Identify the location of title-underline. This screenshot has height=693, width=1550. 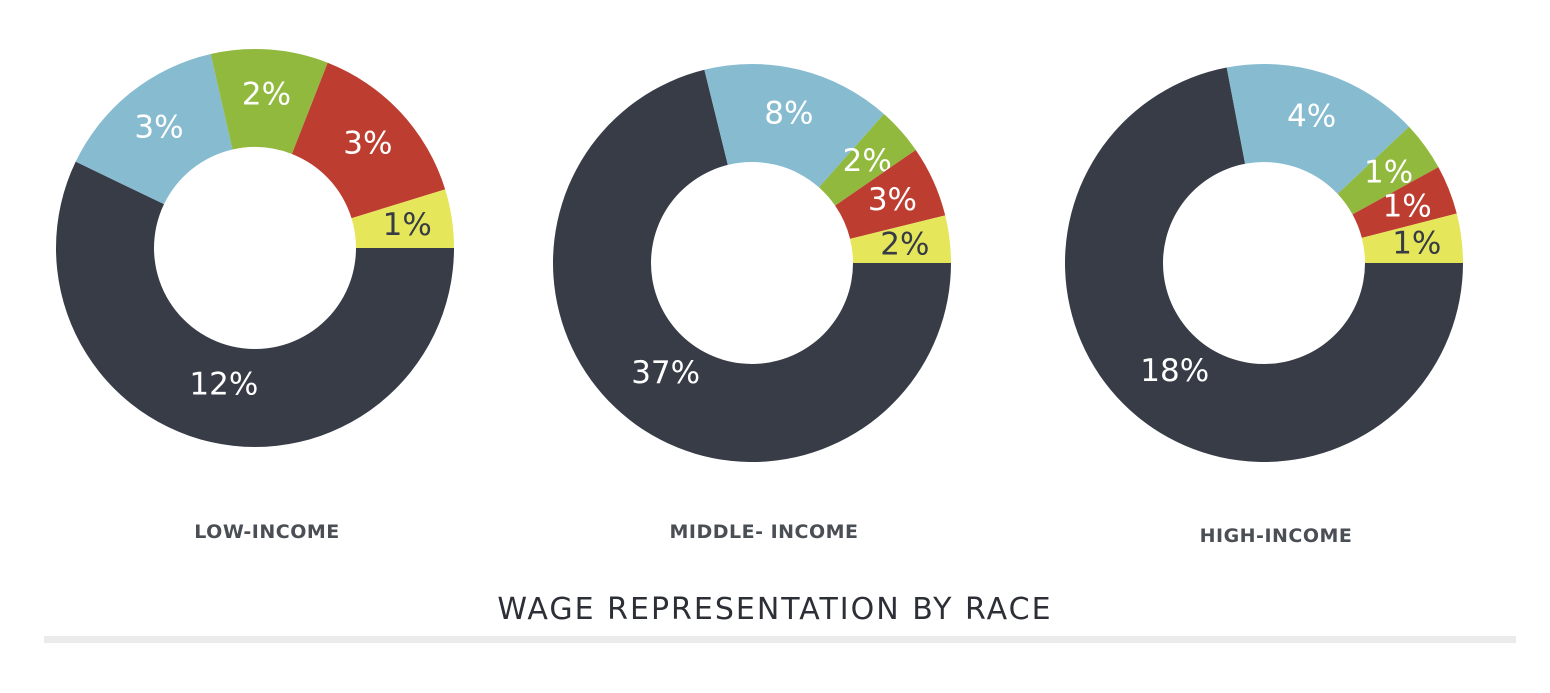
(780, 639).